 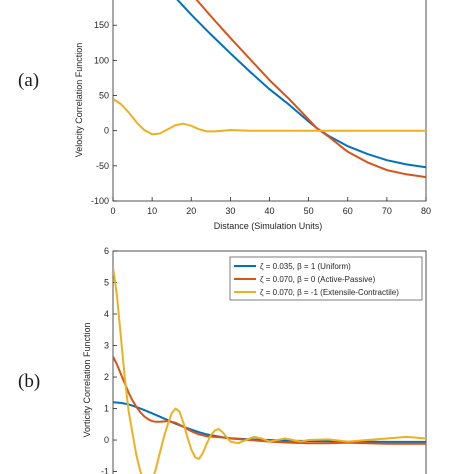 What do you see at coordinates (106, 283) in the screenshot?
I see `y-tick-label-b: 5` at bounding box center [106, 283].